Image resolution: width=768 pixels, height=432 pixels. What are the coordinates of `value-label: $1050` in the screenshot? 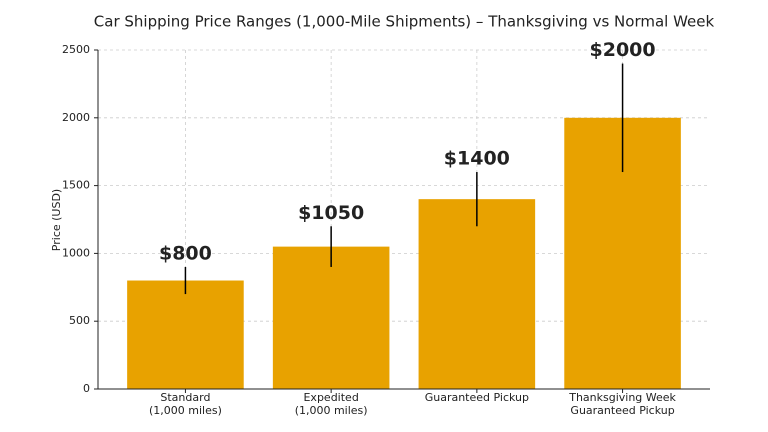 It's located at (331, 213).